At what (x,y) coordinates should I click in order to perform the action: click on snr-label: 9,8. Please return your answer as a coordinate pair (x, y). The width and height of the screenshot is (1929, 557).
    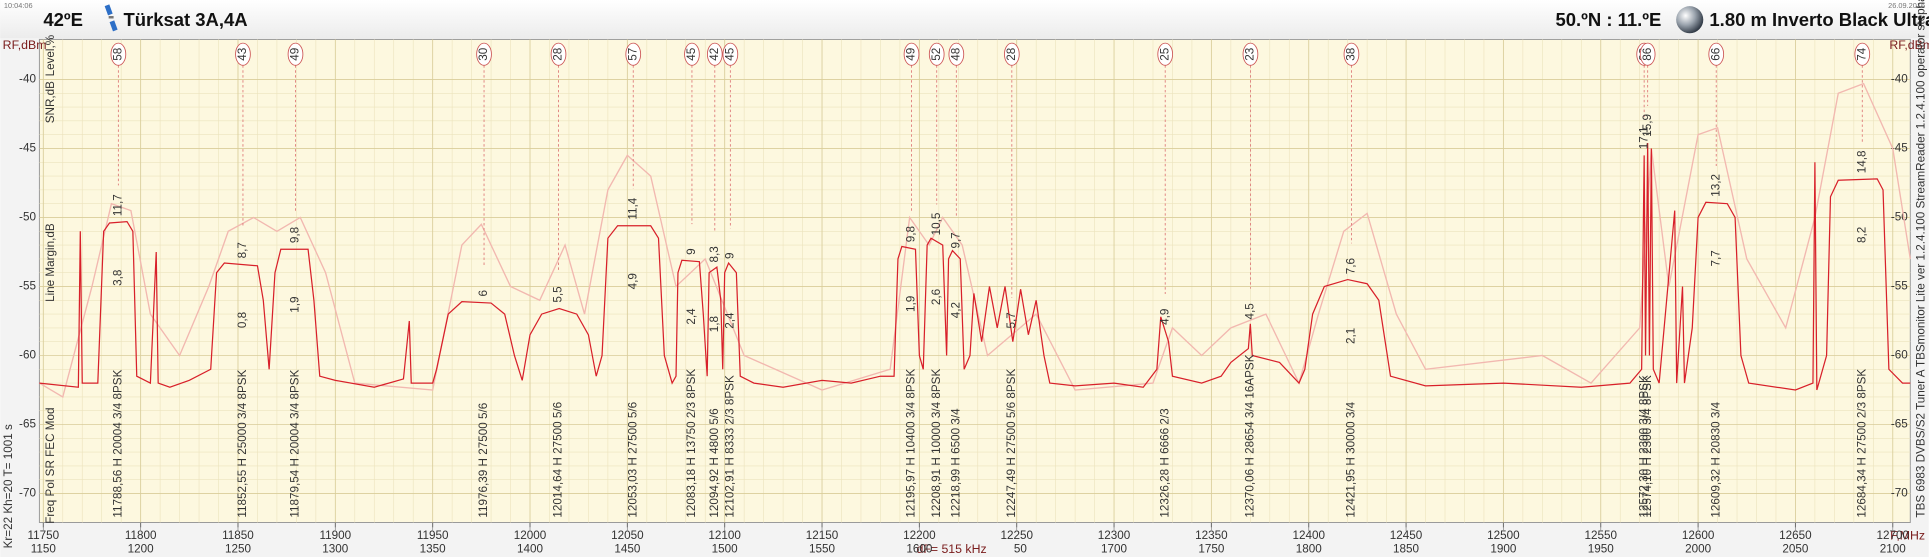
    Looking at the image, I should click on (911, 234).